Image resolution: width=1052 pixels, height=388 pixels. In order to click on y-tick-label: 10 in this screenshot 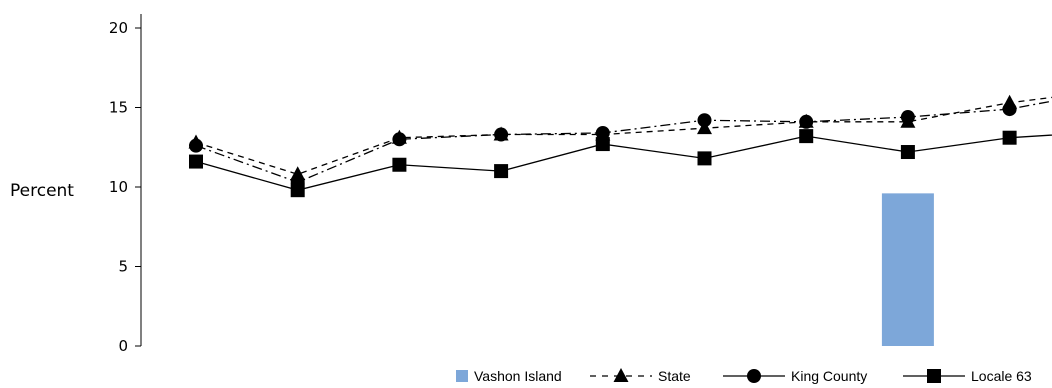, I will do `click(118, 187)`.